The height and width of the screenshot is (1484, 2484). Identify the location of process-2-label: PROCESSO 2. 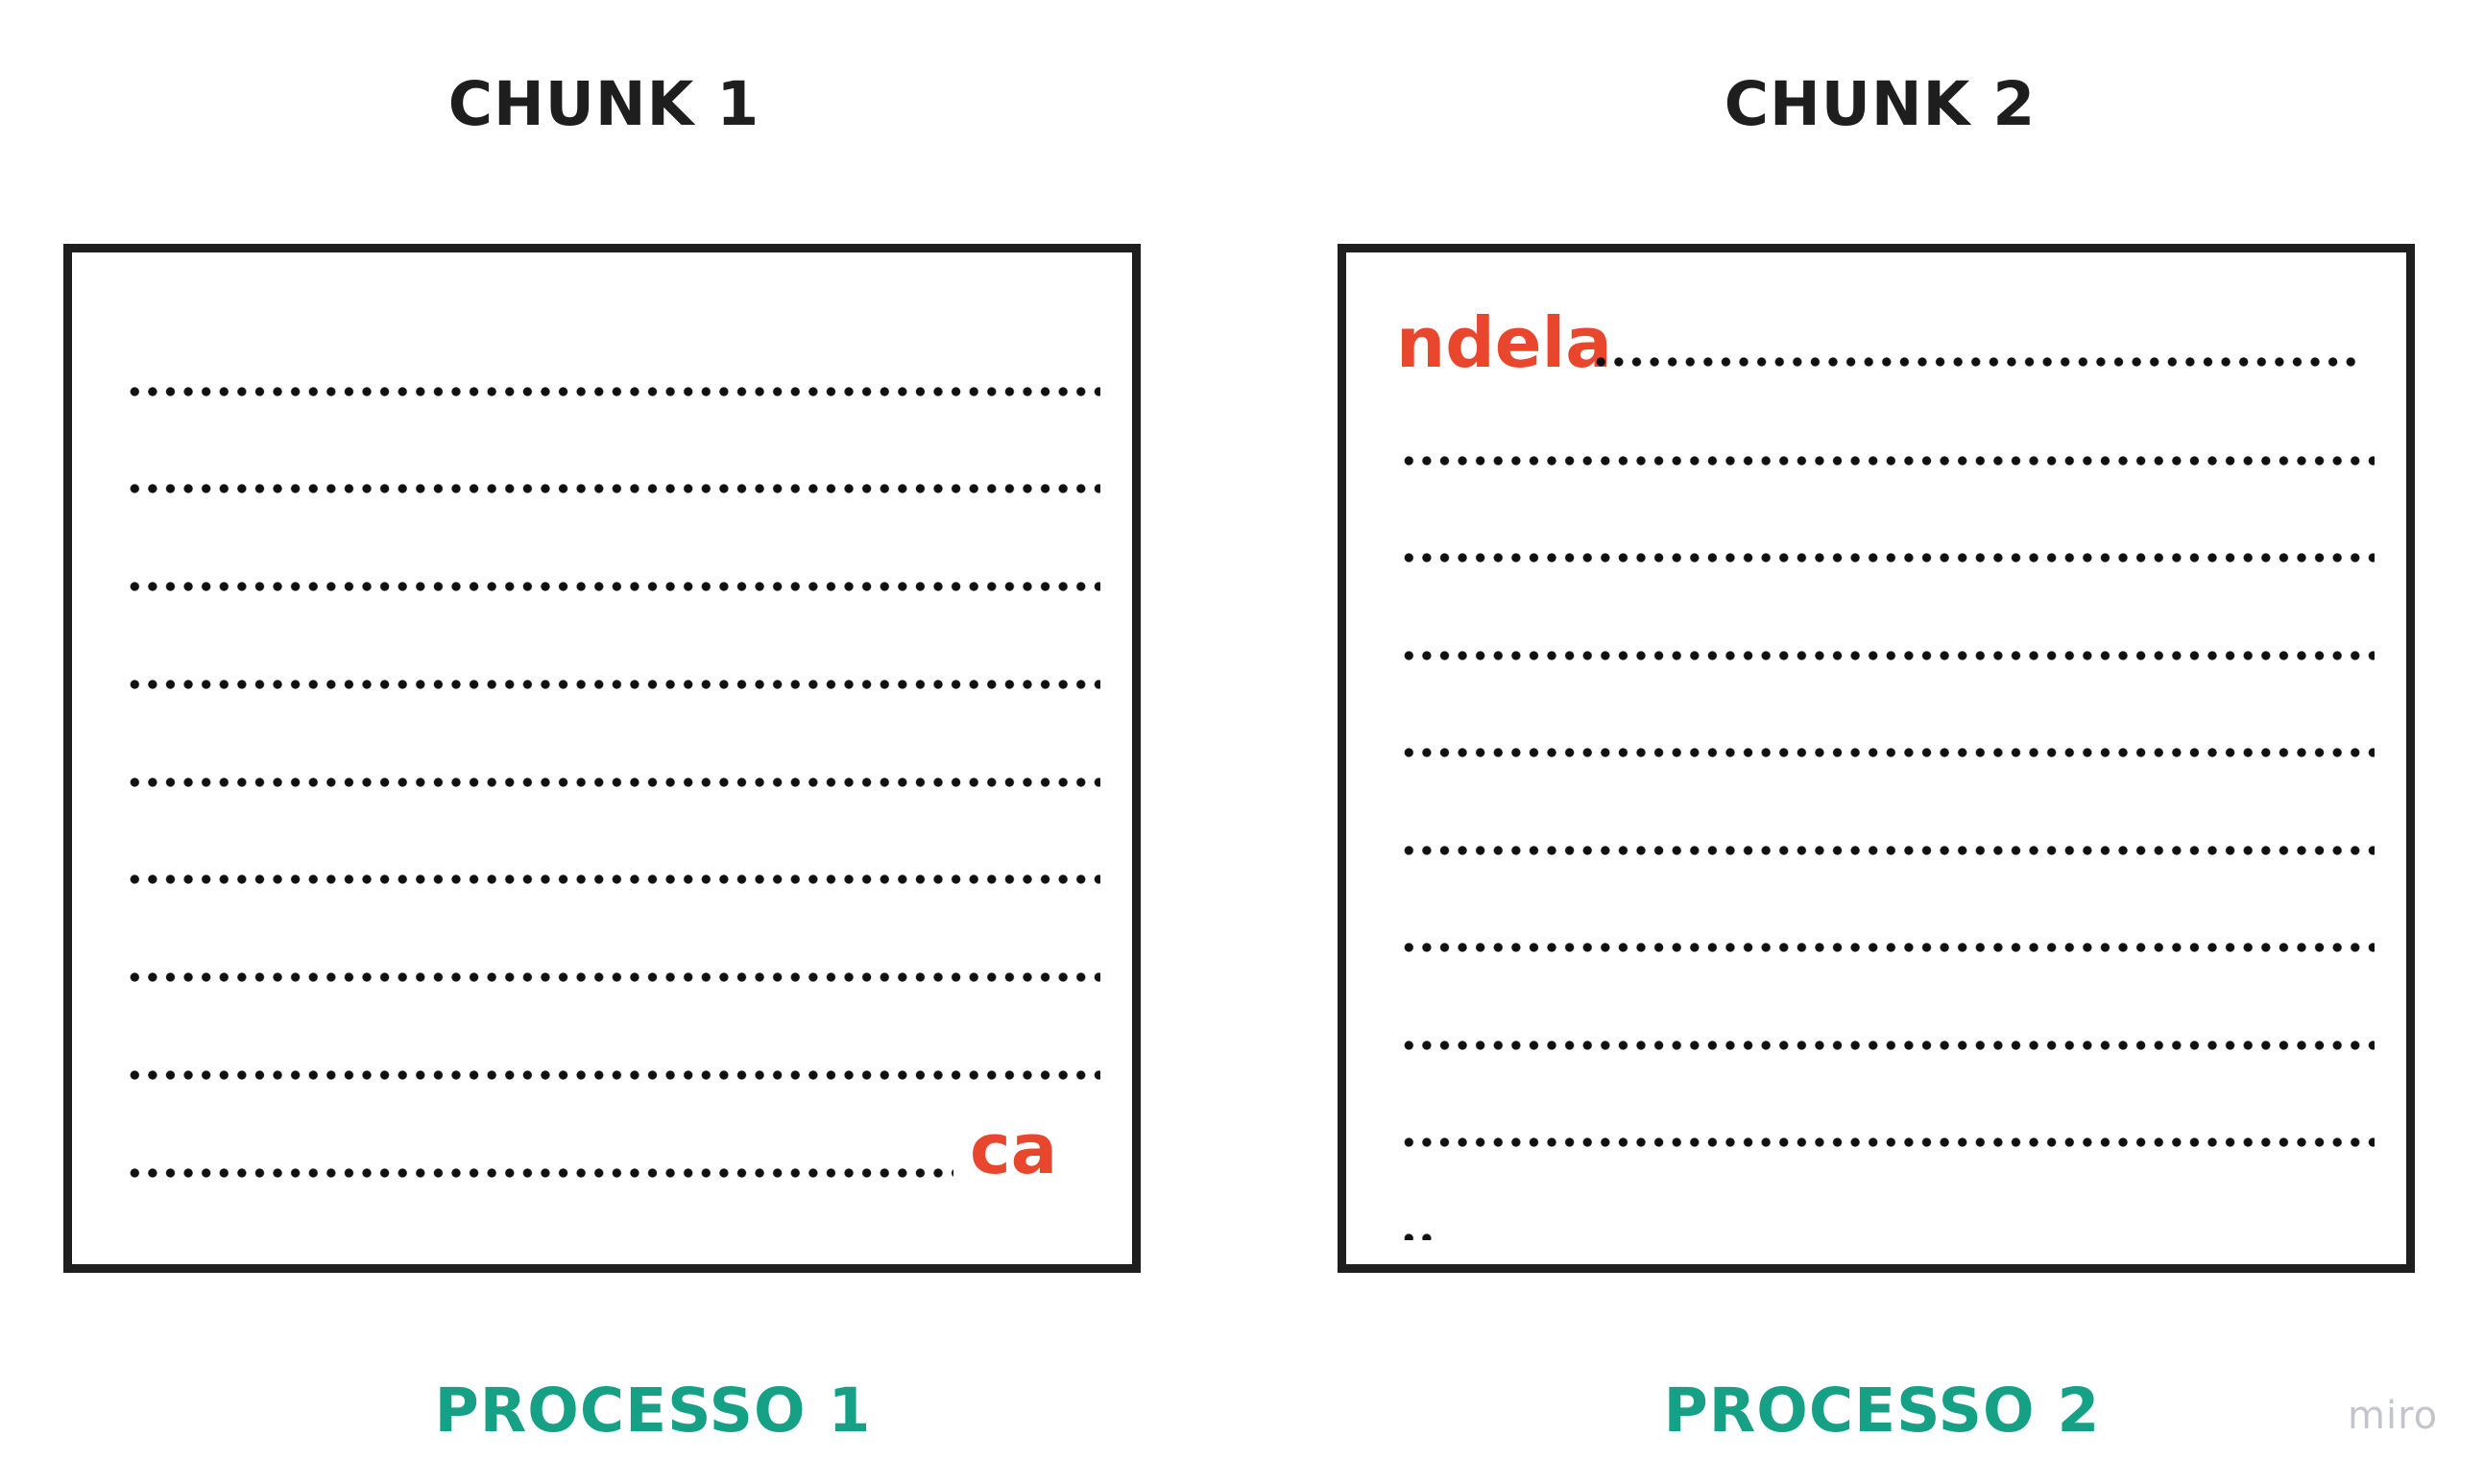
(1882, 1411).